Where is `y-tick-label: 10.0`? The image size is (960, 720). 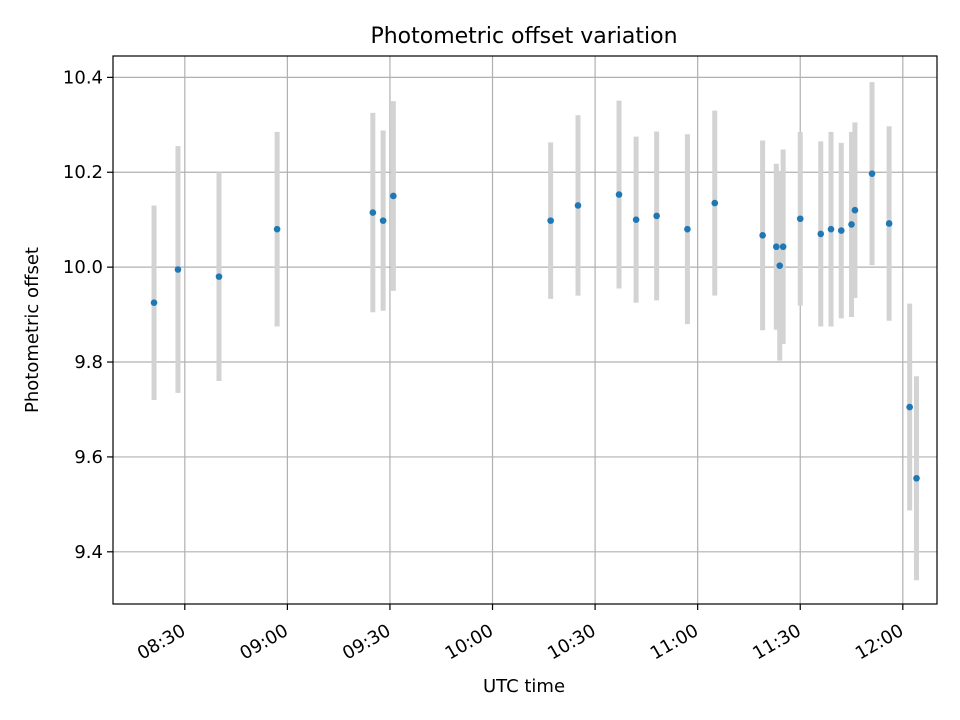 y-tick-label: 10.0 is located at coordinates (83, 267).